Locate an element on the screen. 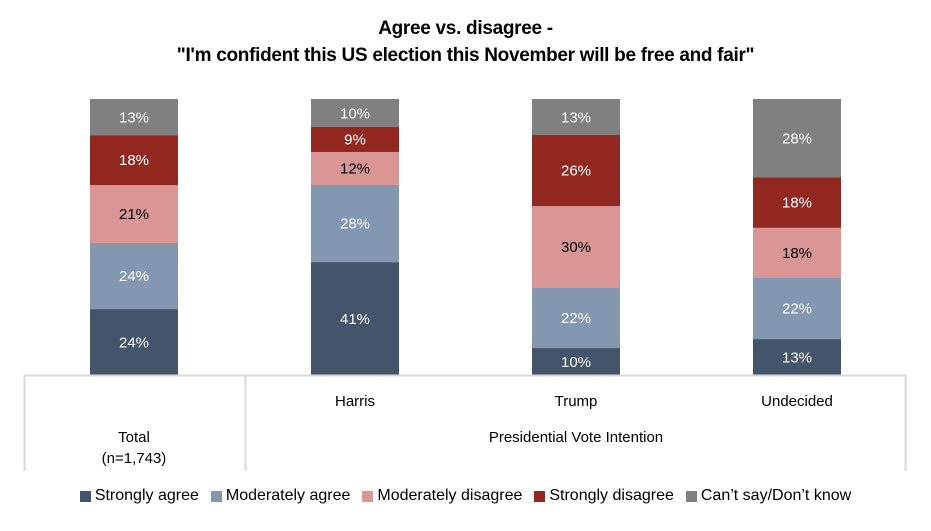 This screenshot has width=931, height=531. bar-segment-total-moderately-agree is located at coordinates (134, 276).